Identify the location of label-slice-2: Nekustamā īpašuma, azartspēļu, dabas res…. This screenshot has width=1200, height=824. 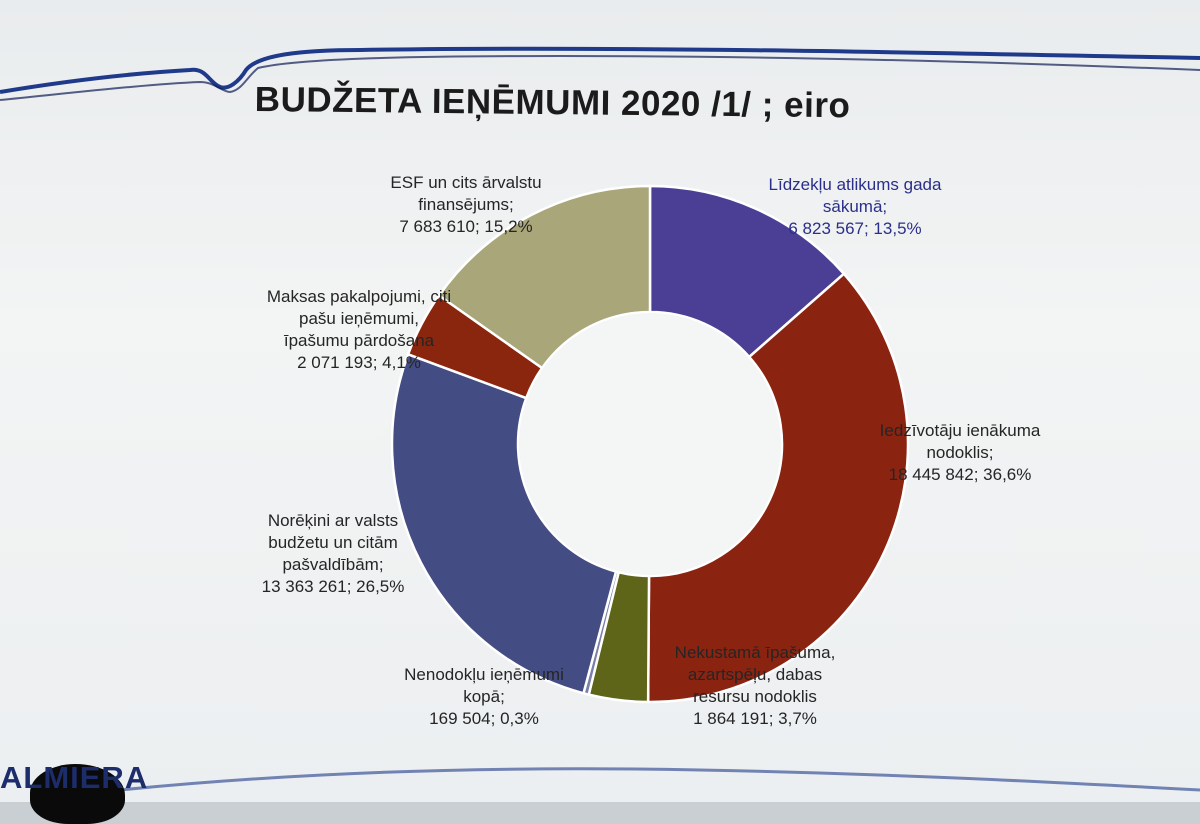
(755, 685).